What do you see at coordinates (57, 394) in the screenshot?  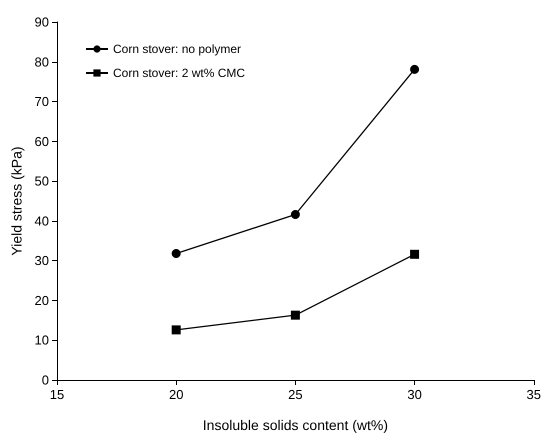 I see `x-tick-label: 15` at bounding box center [57, 394].